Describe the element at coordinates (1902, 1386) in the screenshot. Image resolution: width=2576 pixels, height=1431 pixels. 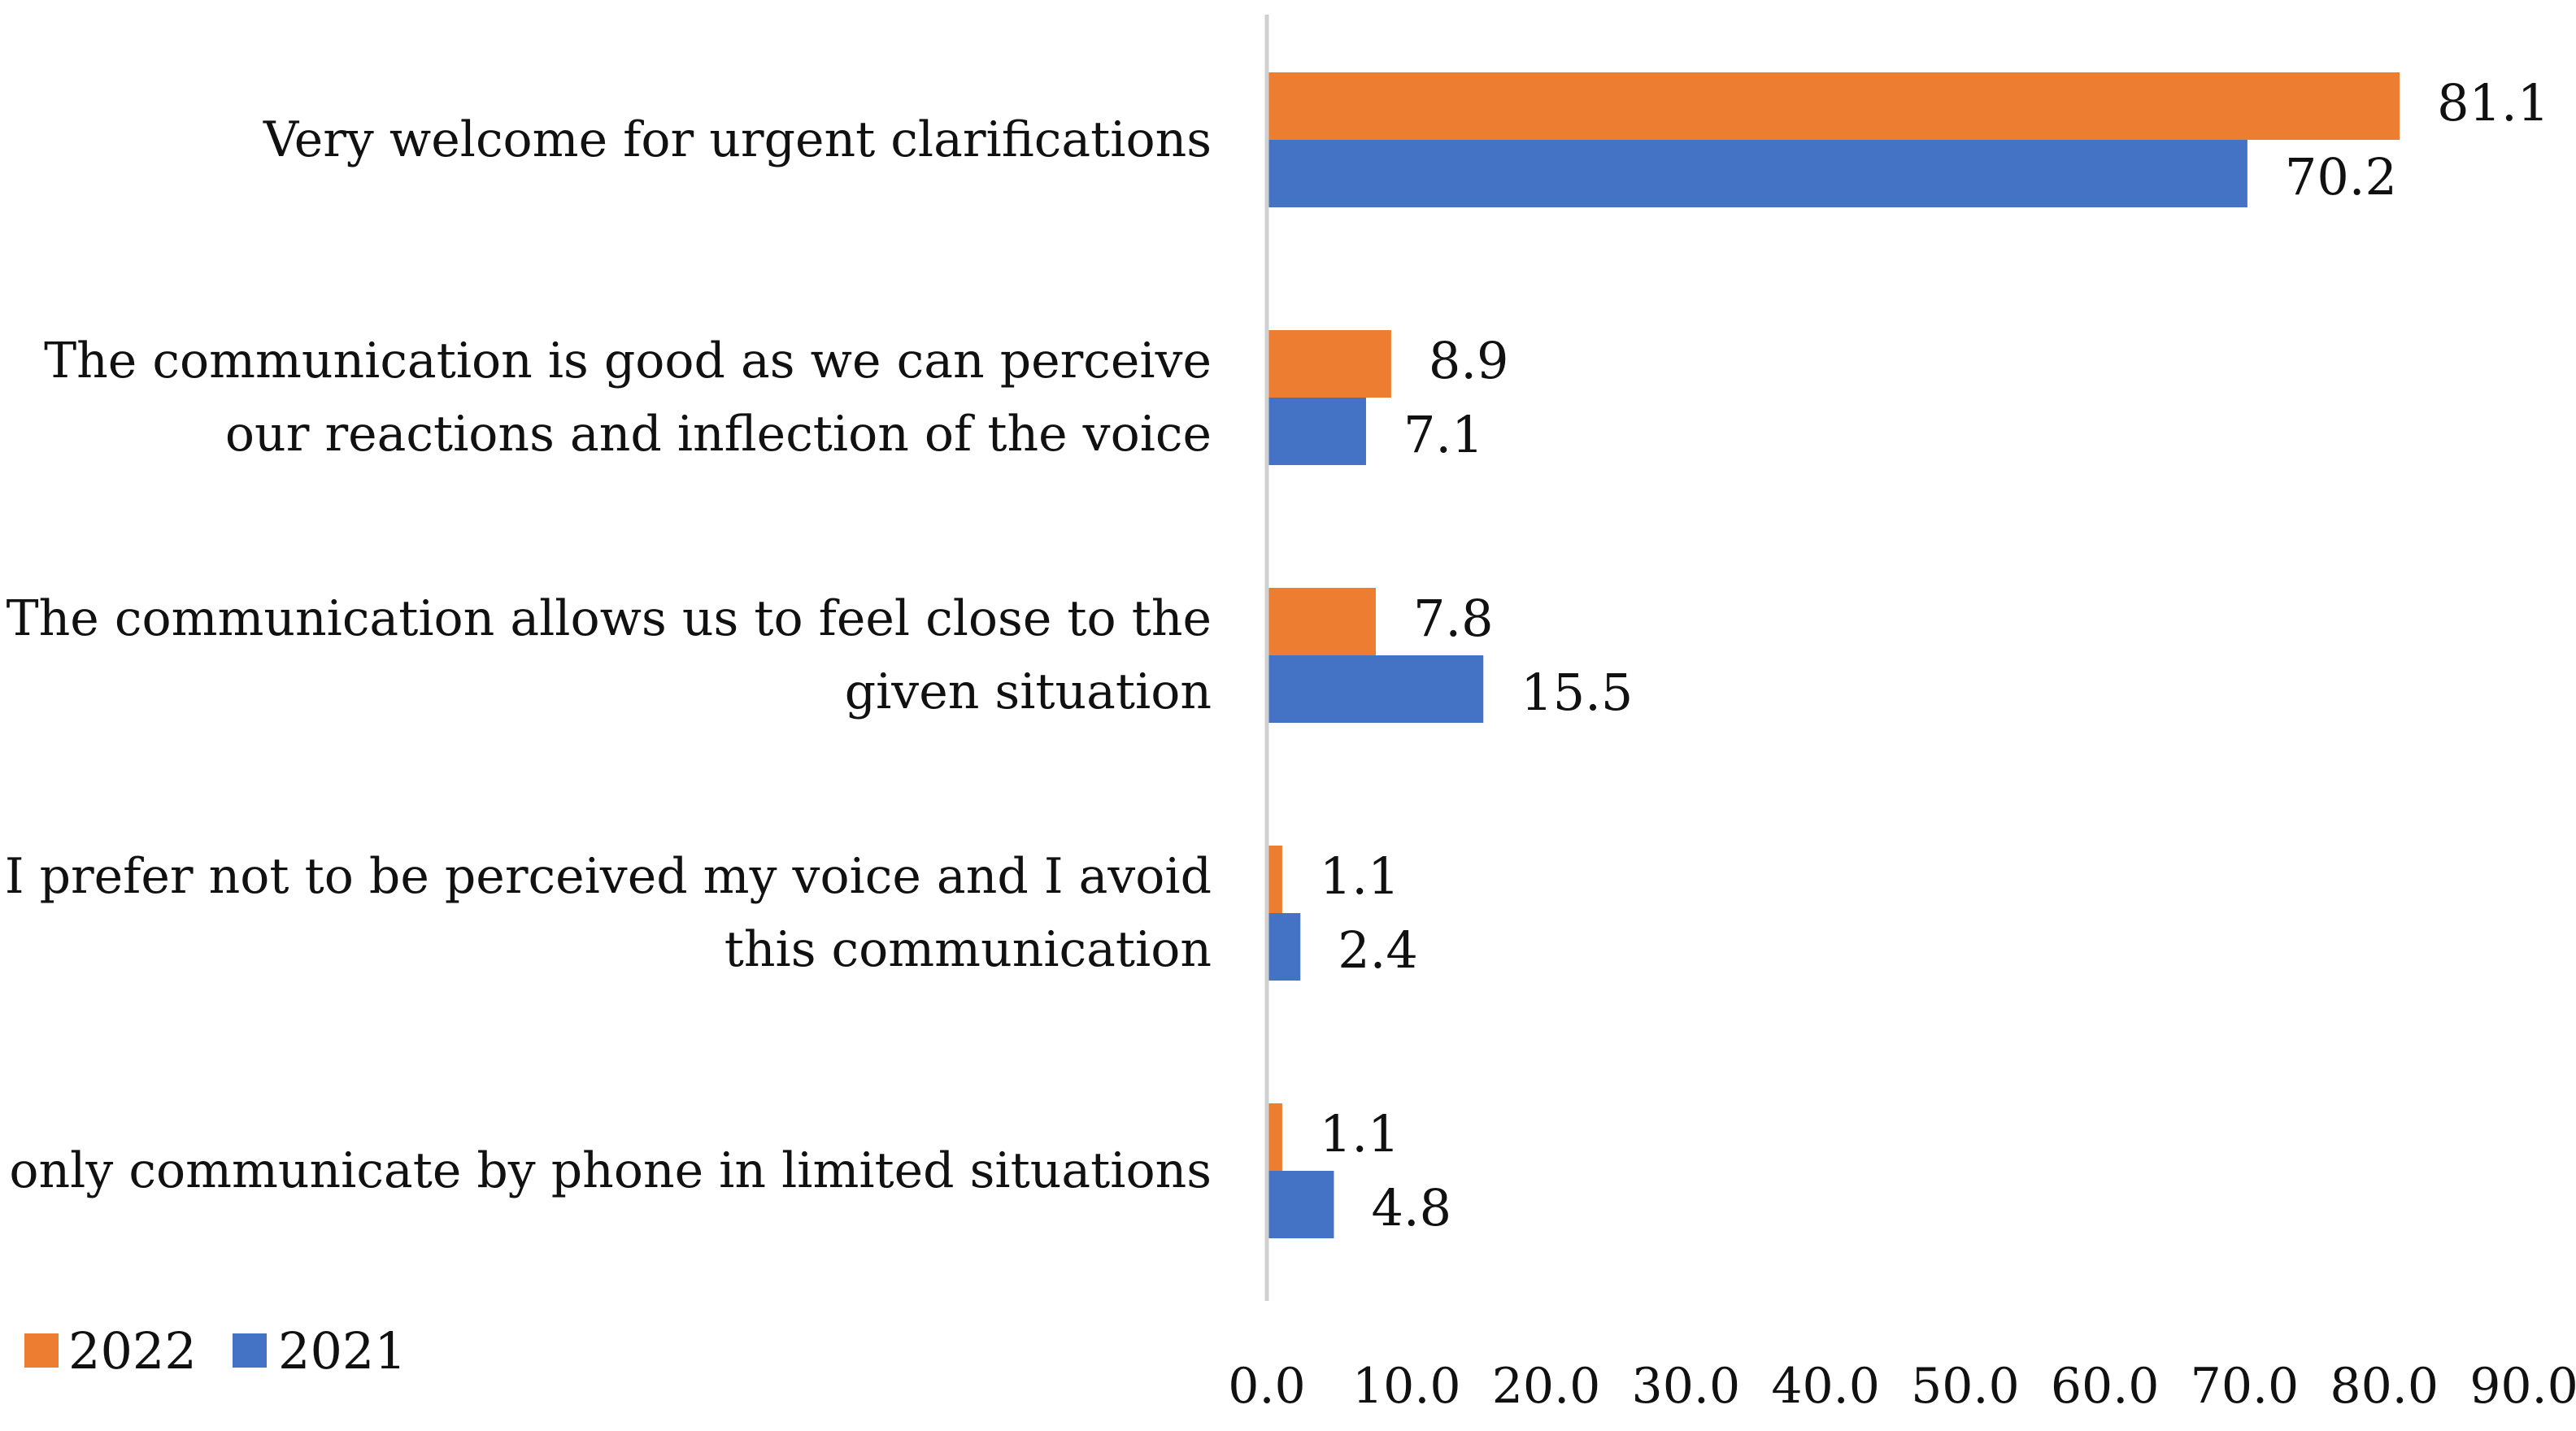
I see `x-axis-tick-labels: 0.0 10.0 20.0 30.0 40.0 50.0 60.0 70.0 80.0 90.0` at that location.